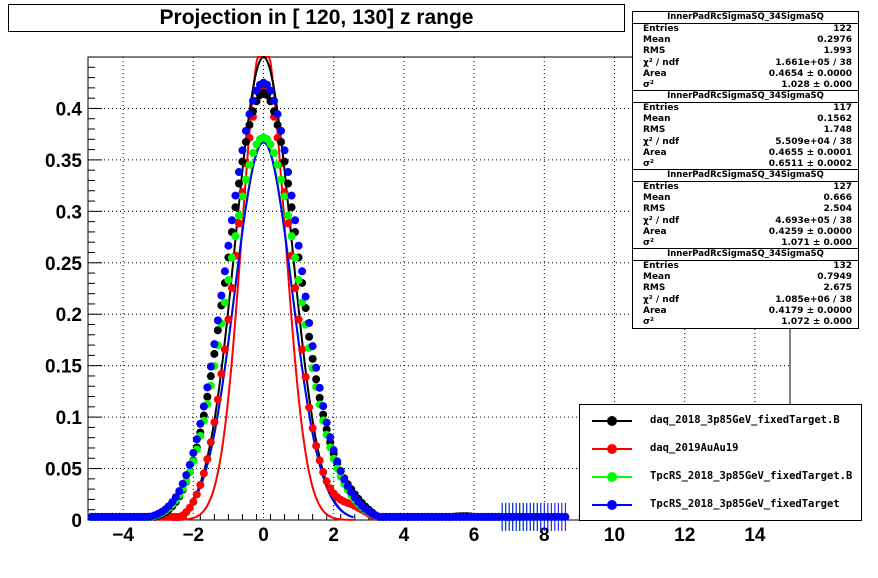 The width and height of the screenshot is (878, 578). What do you see at coordinates (751, 476) in the screenshot?
I see `legend-label: TpcRS_2018_3p85GeV_fixedTarget.B` at bounding box center [751, 476].